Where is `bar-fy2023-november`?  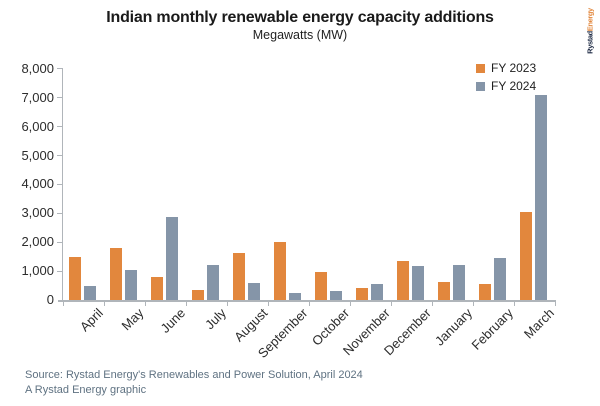
bar-fy2023-november is located at coordinates (361, 293).